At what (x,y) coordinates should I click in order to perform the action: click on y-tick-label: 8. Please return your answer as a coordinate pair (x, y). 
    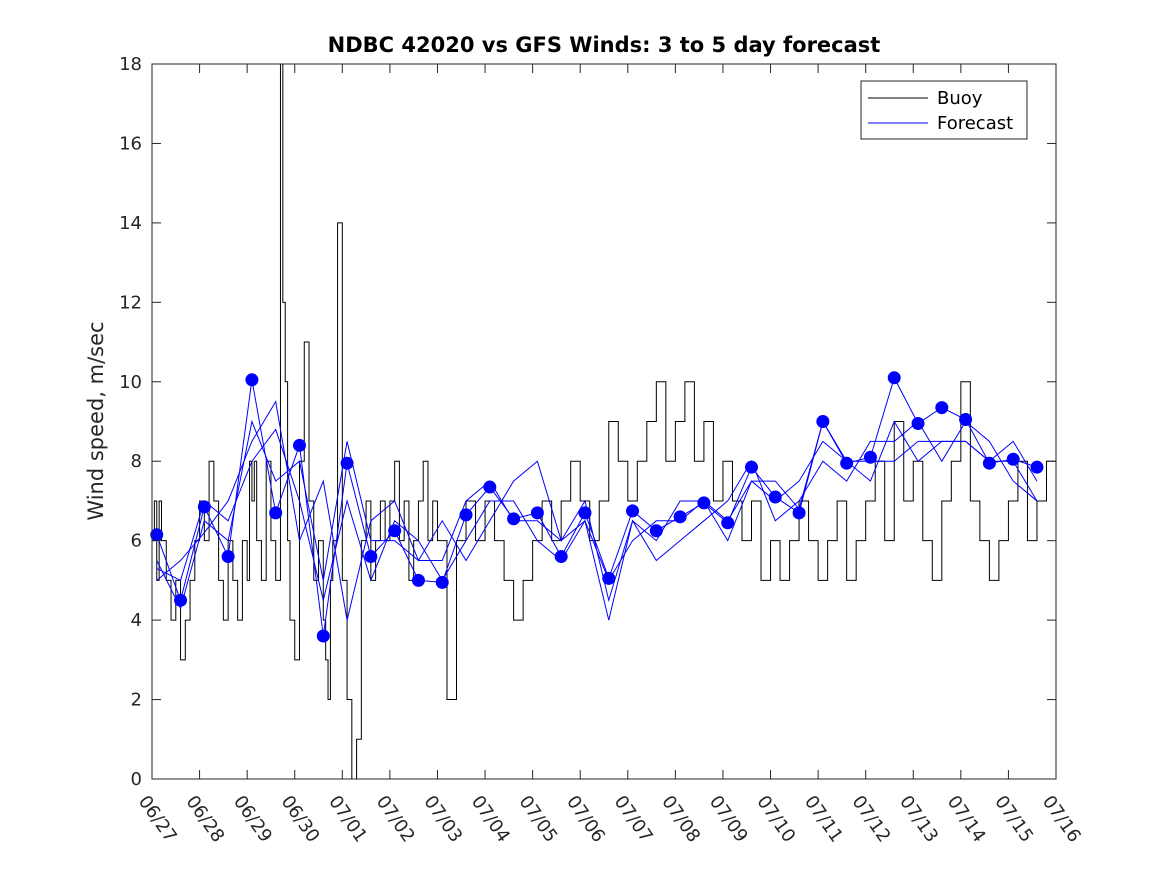
    Looking at the image, I should click on (136, 461).